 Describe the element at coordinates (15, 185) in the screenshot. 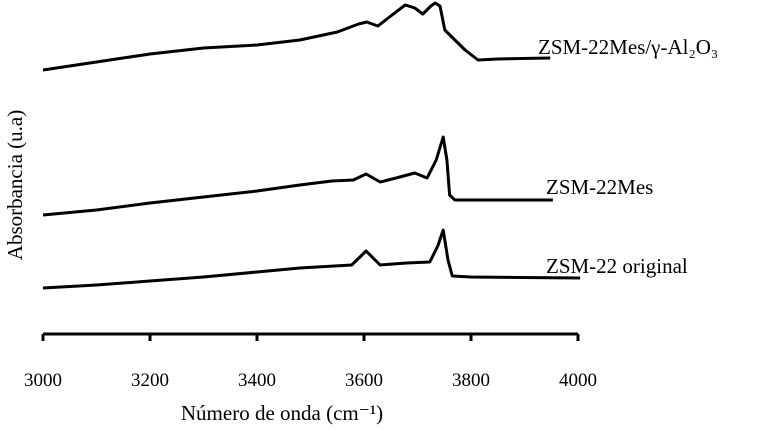

I see `y-axis-label: Absorbancia (u.a)` at that location.